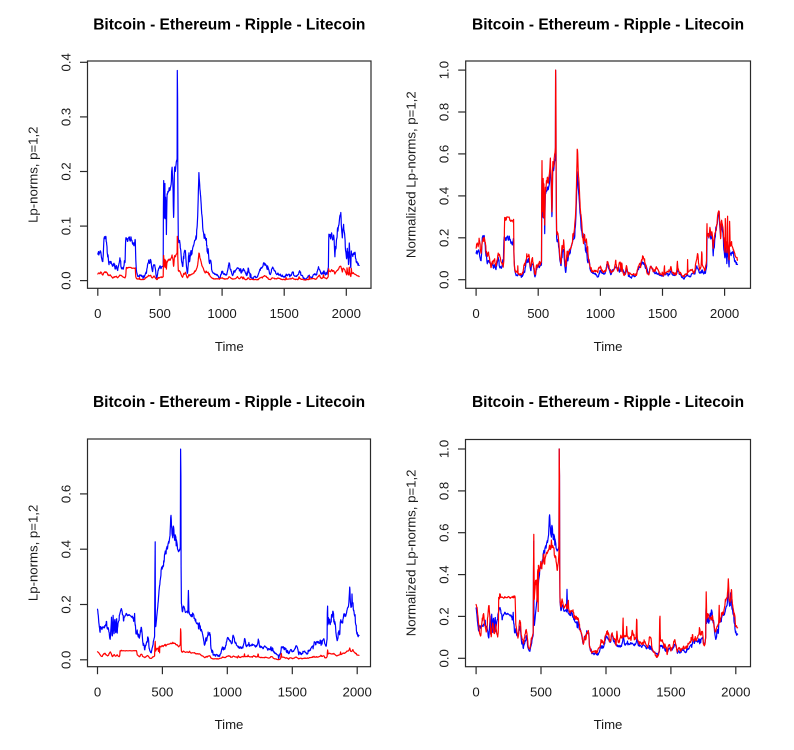 This screenshot has width=794, height=750. What do you see at coordinates (66, 226) in the screenshot?
I see `svg-text: 0.1` at bounding box center [66, 226].